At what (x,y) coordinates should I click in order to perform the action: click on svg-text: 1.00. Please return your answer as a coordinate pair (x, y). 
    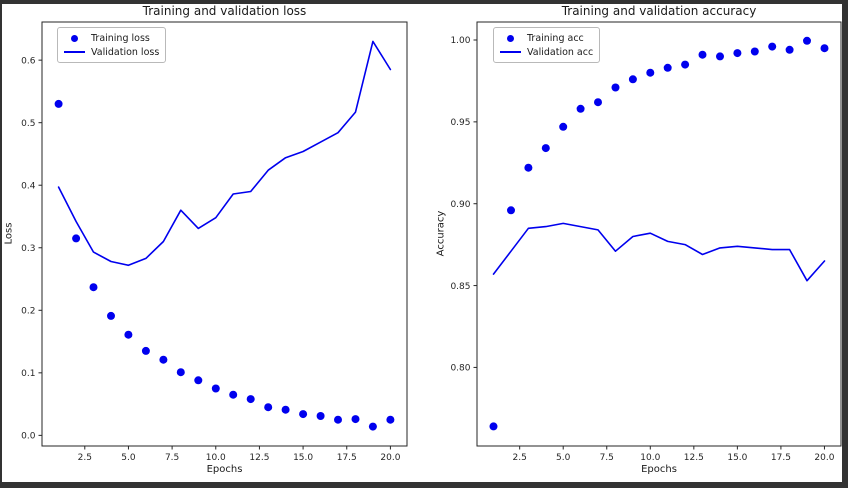
    Looking at the image, I should click on (460, 41).